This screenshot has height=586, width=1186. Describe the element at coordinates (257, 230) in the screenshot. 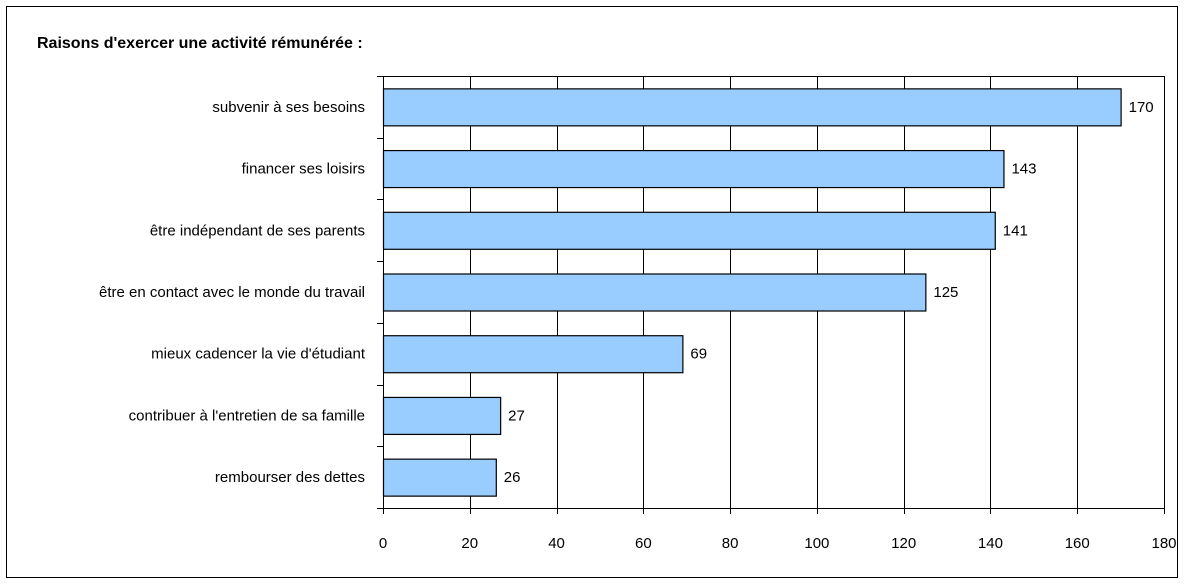

I see `category-label-2: être indépendant de ses parents` at that location.